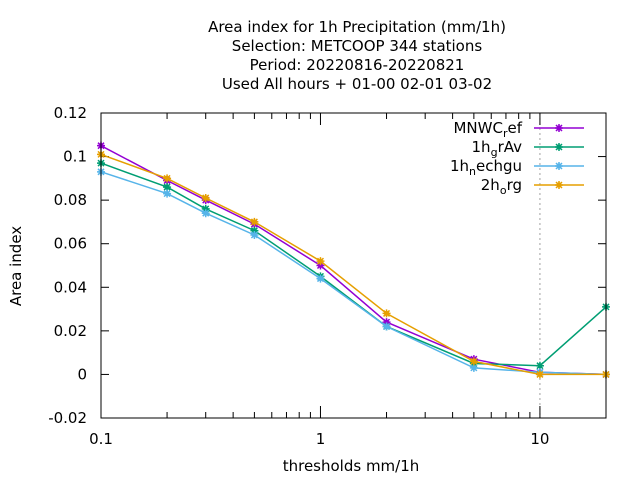 Image resolution: width=640 pixels, height=480 pixels. I want to click on y-tick-label: 0.12, so click(70, 113).